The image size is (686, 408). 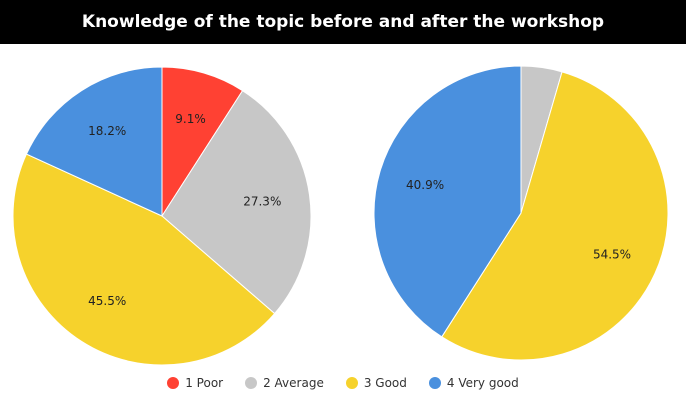 What do you see at coordinates (251, 383) in the screenshot?
I see `legend-swatch-average` at bounding box center [251, 383].